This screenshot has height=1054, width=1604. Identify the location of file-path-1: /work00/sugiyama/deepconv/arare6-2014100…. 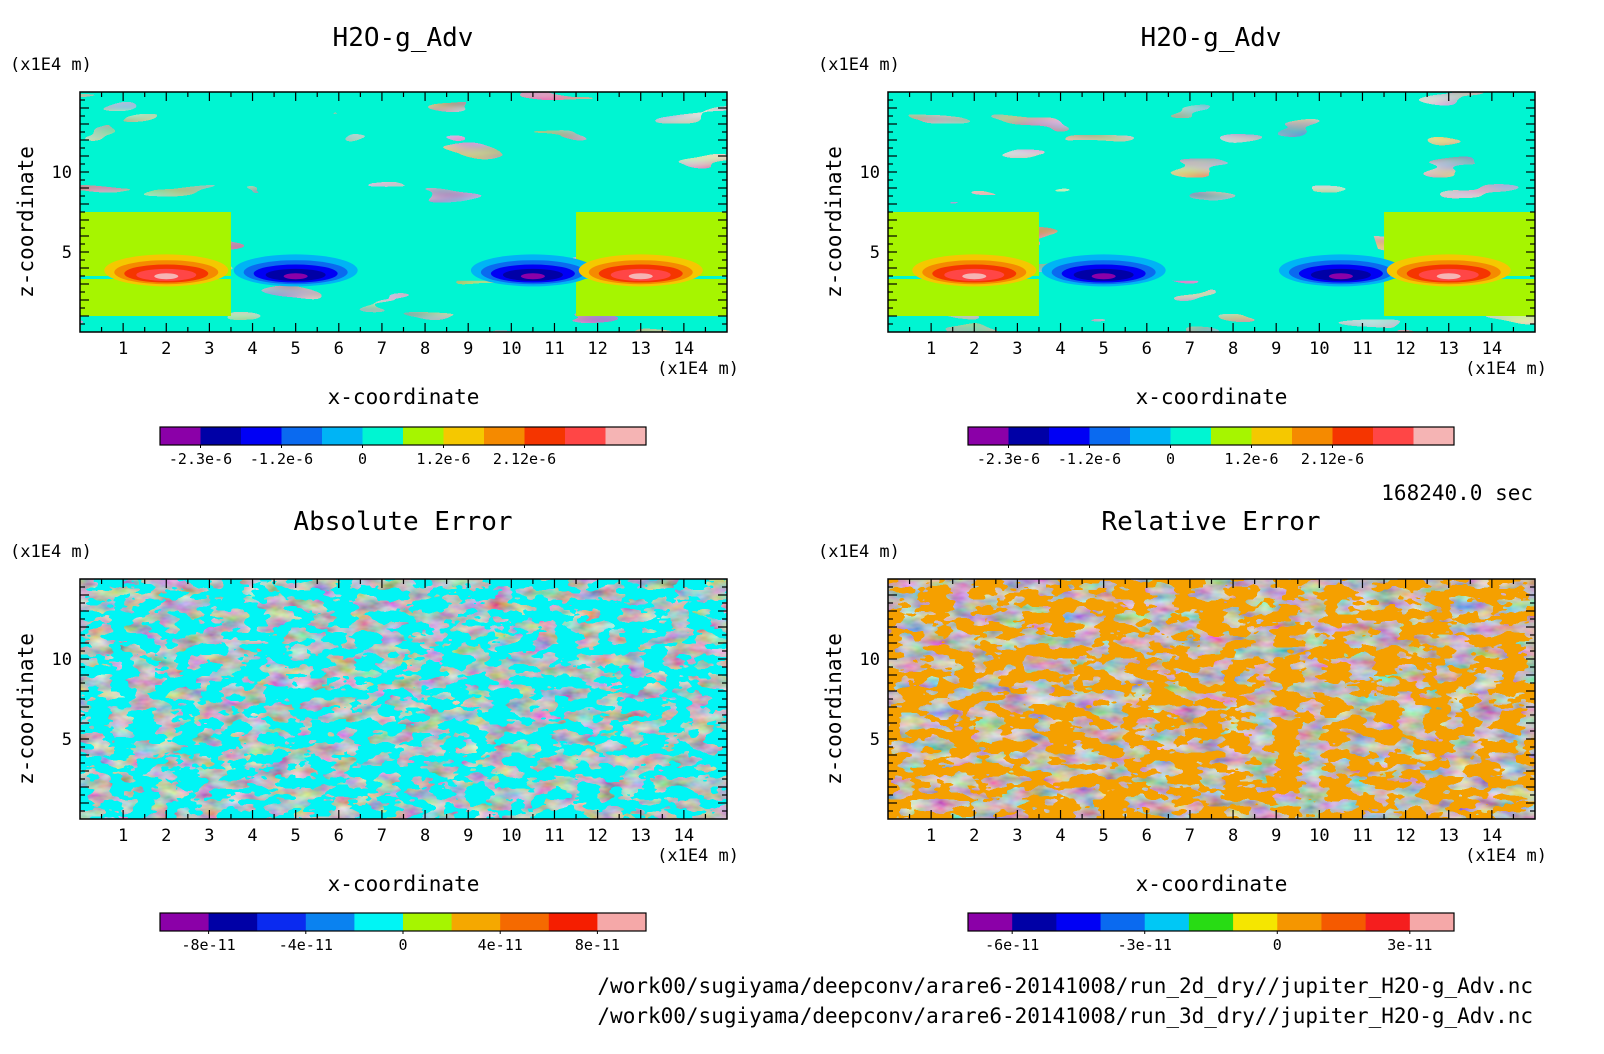
(1065, 986).